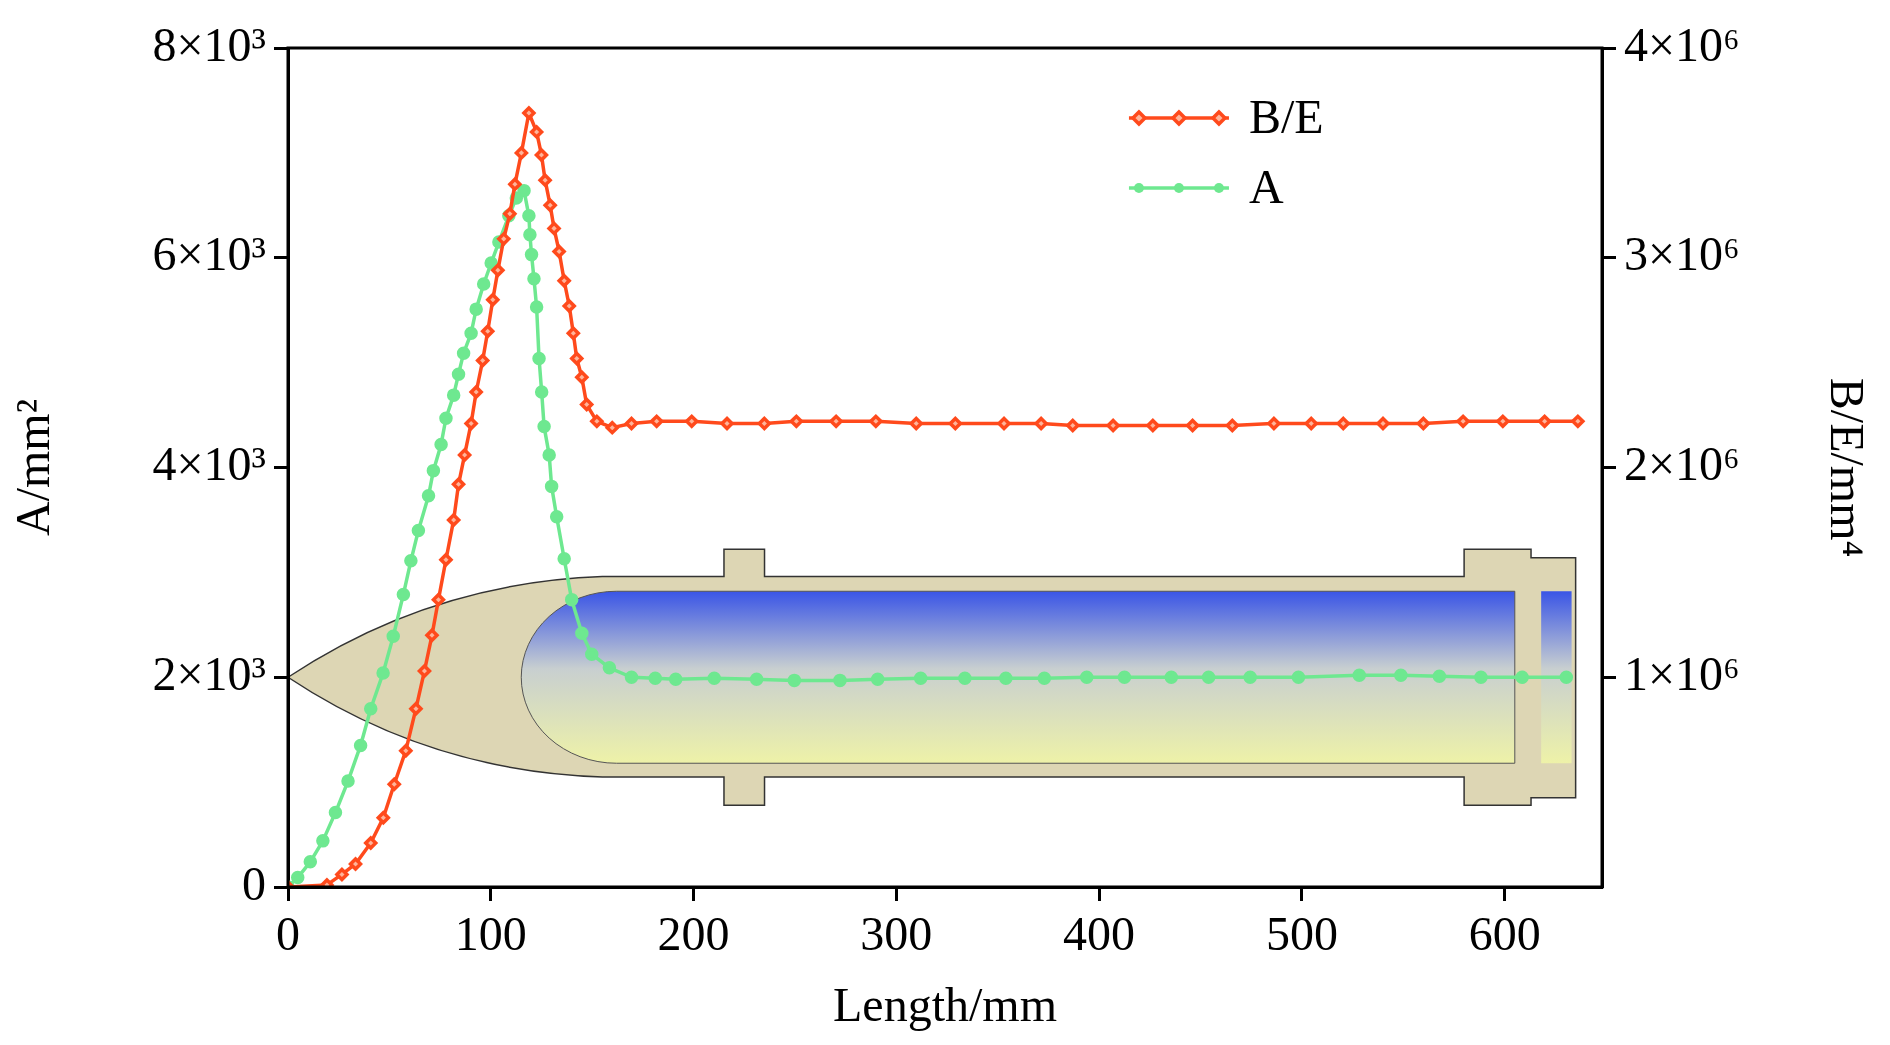 This screenshot has height=1045, width=1890. What do you see at coordinates (1682, 254) in the screenshot?
I see `y2-tick-label: 3×10⁶` at bounding box center [1682, 254].